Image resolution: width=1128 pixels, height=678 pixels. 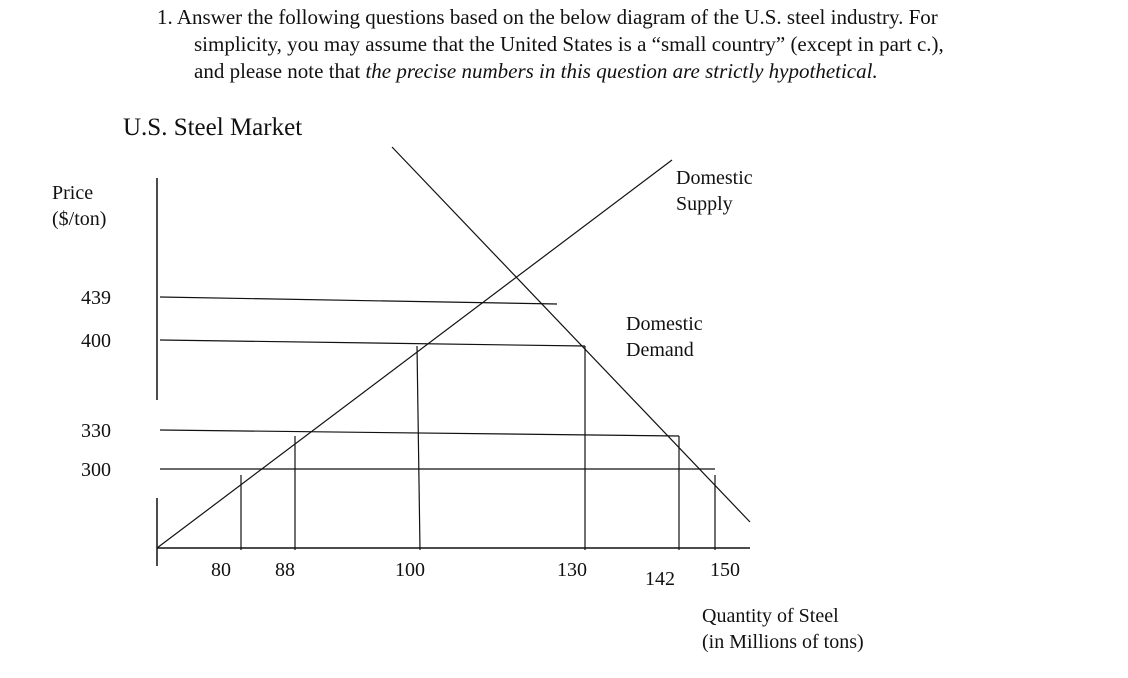 What do you see at coordinates (165, 17) in the screenshot?
I see `question-number: 1.` at bounding box center [165, 17].